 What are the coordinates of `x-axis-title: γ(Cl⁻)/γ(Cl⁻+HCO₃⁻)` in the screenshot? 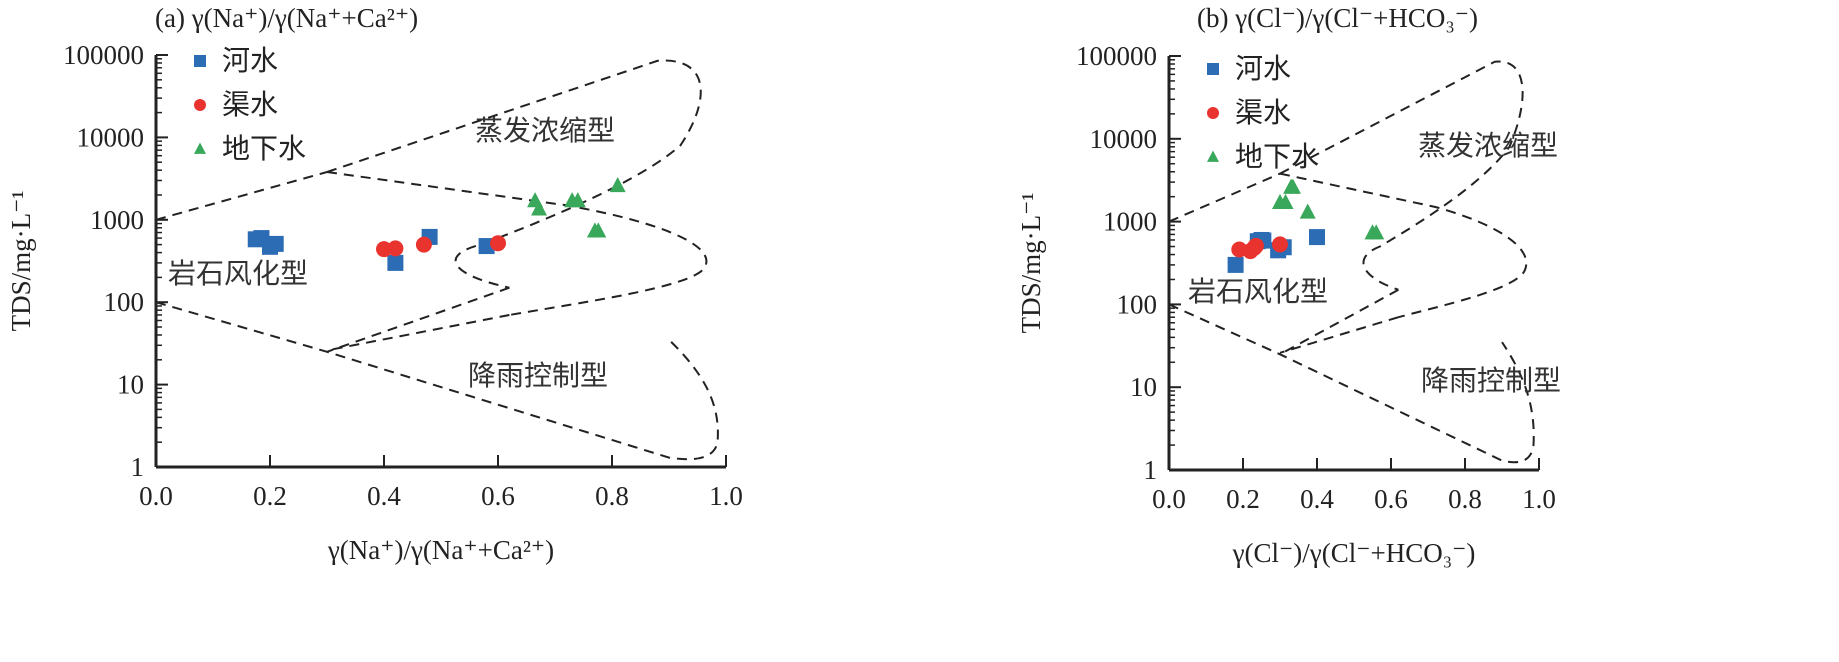 It's located at (1354, 553).